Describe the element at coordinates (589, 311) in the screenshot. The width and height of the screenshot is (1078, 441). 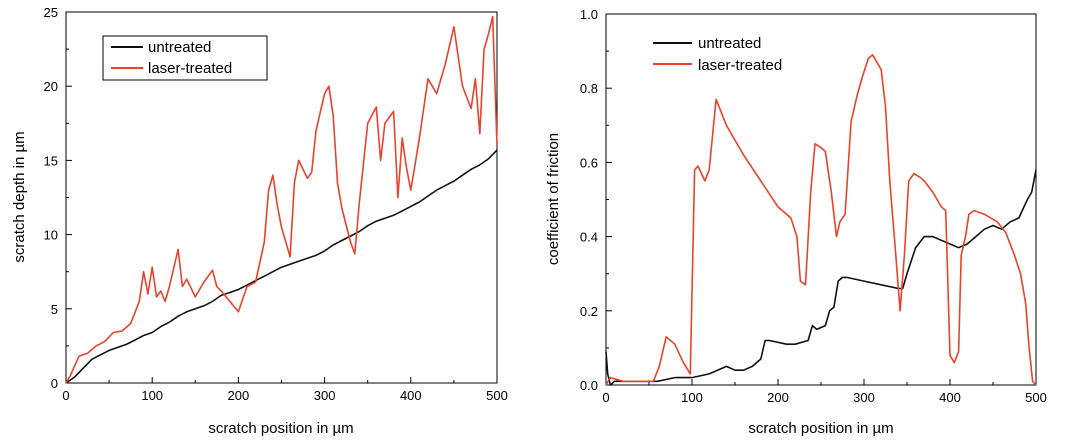
I see `y-tick-label: 0.2` at that location.